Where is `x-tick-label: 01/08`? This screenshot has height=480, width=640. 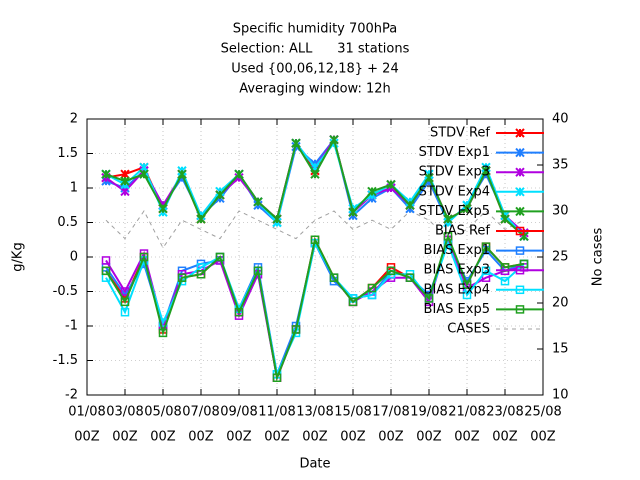
x-tick-label: 01/08 is located at coordinates (86, 412).